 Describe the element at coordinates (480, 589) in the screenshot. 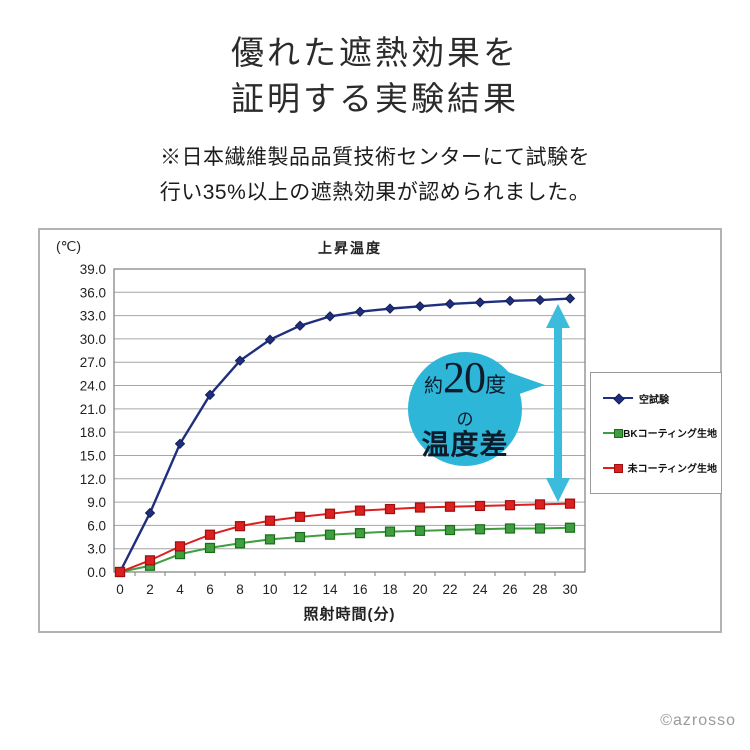

I see `x-tick-label: 24` at that location.